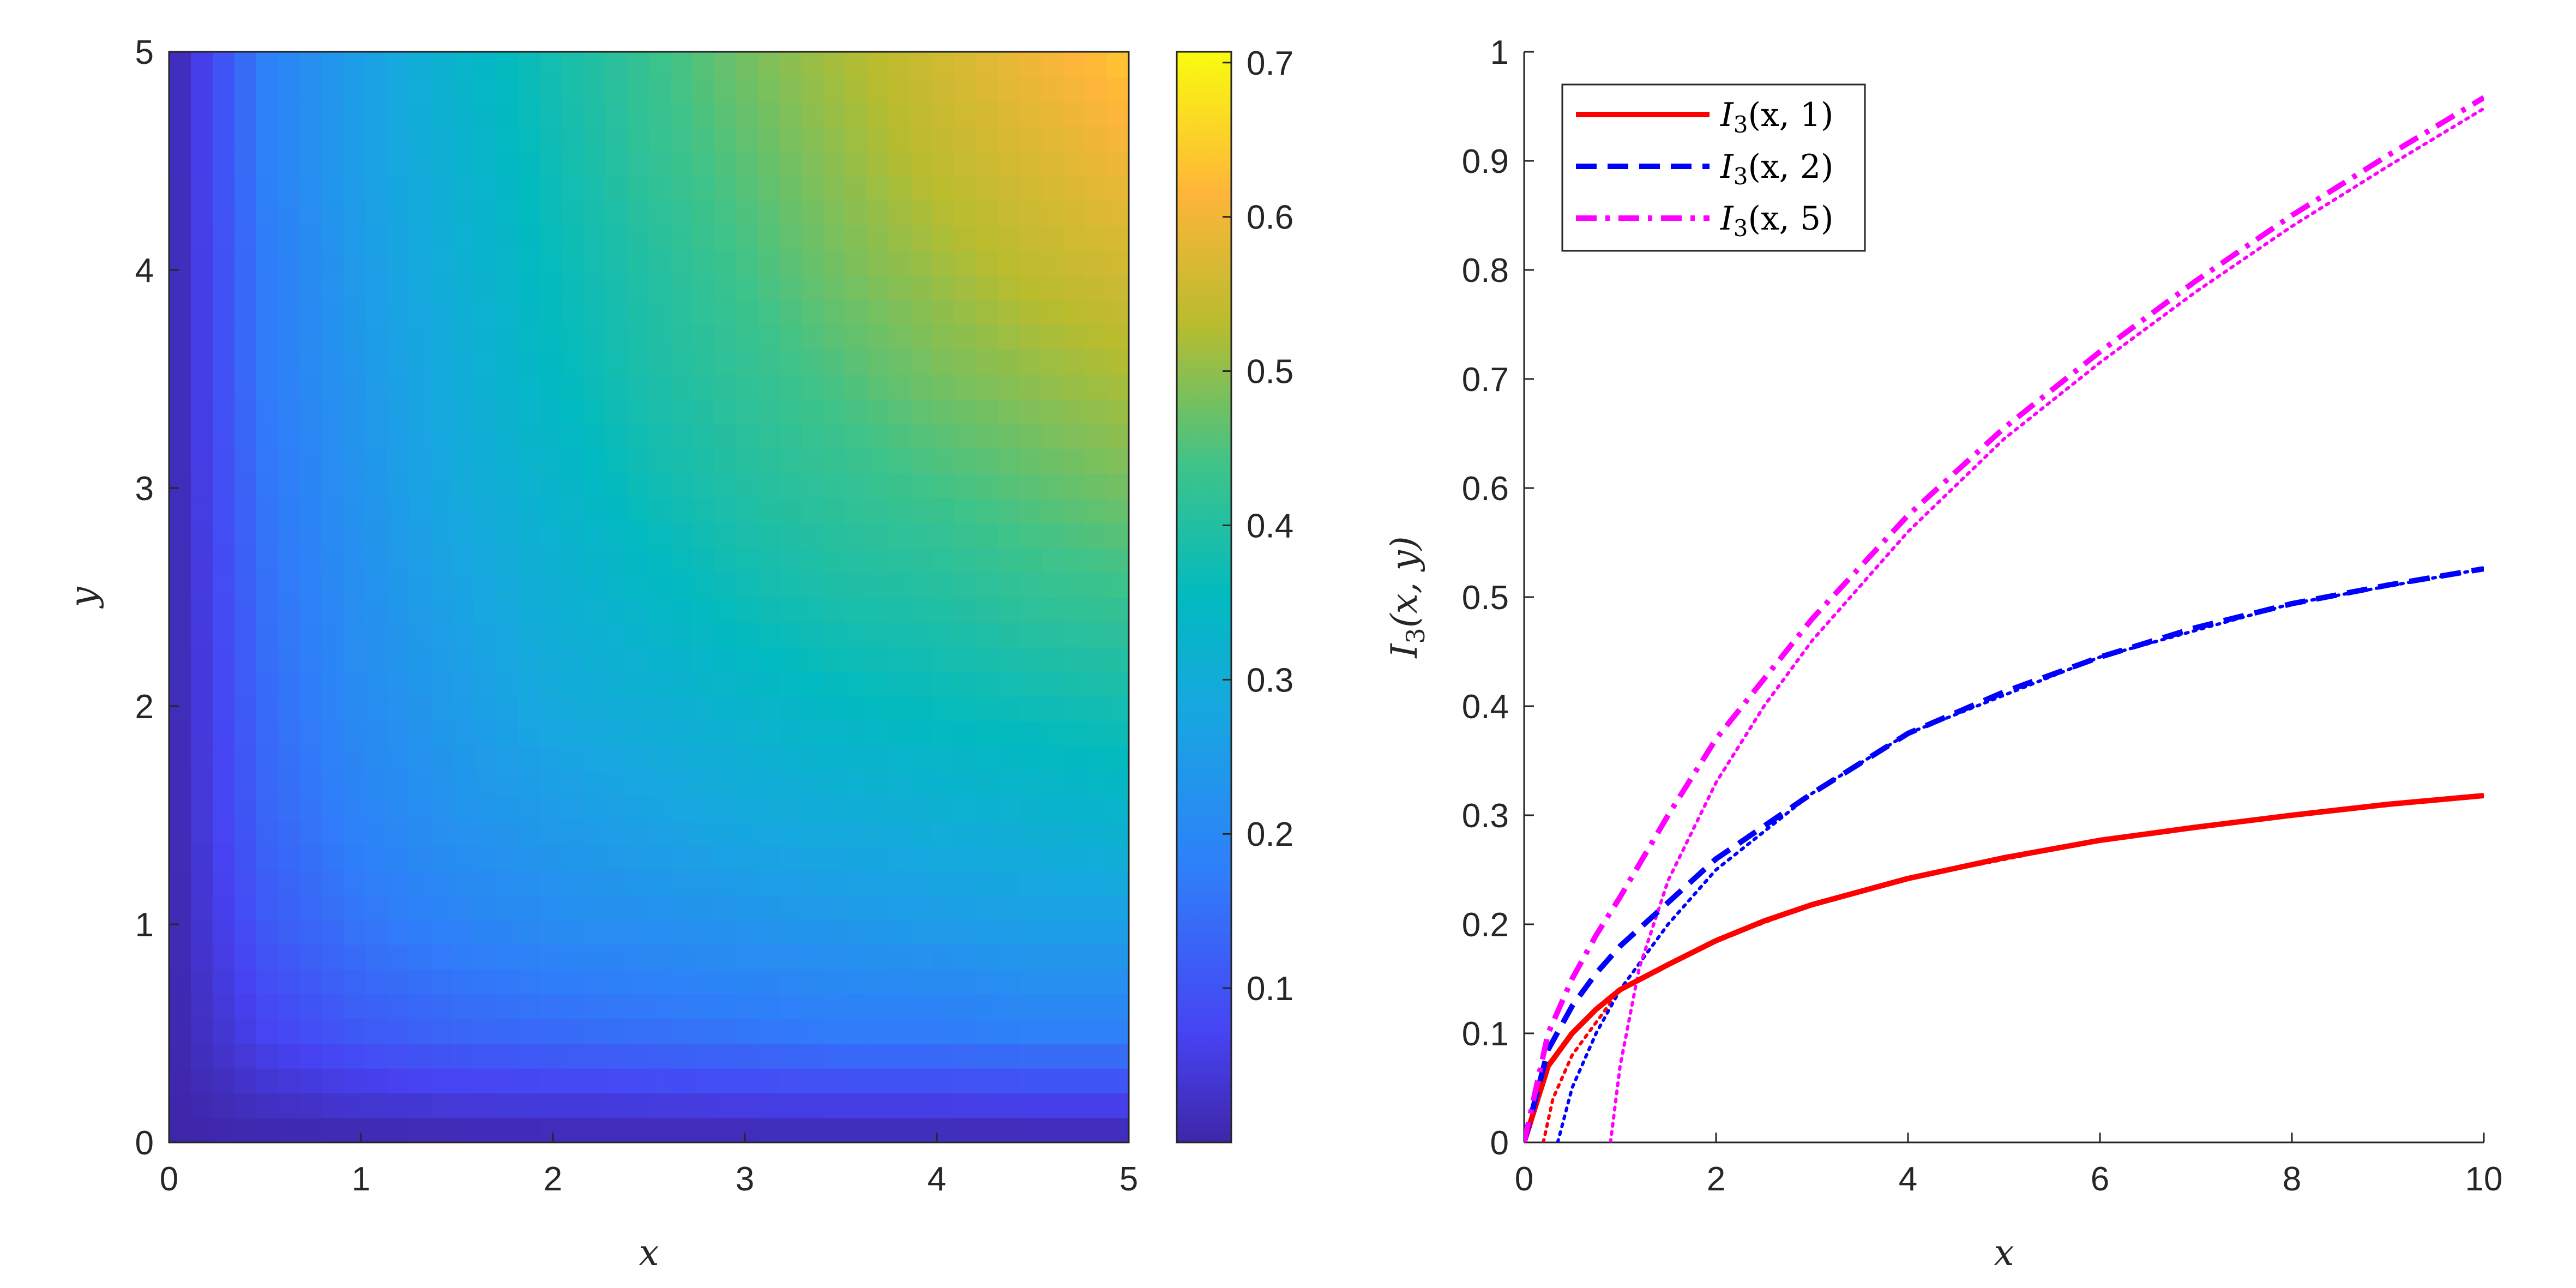 The height and width of the screenshot is (1288, 2576). What do you see at coordinates (1270, 218) in the screenshot?
I see `colorbar-tick-label: 0.6` at bounding box center [1270, 218].